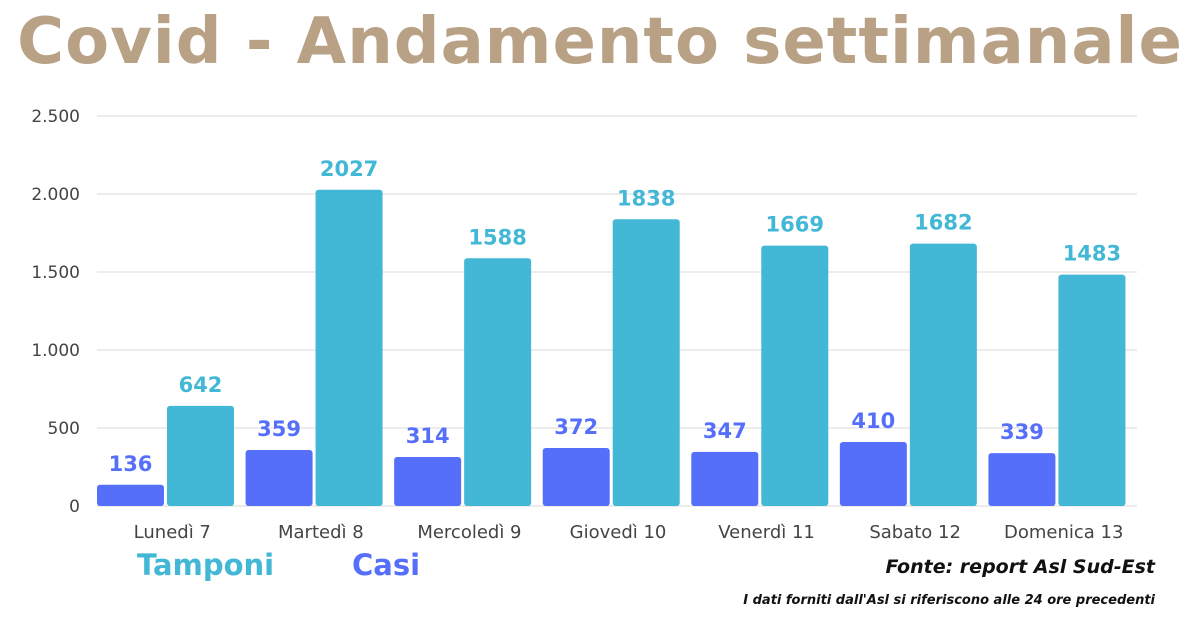 This screenshot has width=1200, height=630. What do you see at coordinates (74, 507) in the screenshot?
I see `y-tick-label: 0` at bounding box center [74, 507].